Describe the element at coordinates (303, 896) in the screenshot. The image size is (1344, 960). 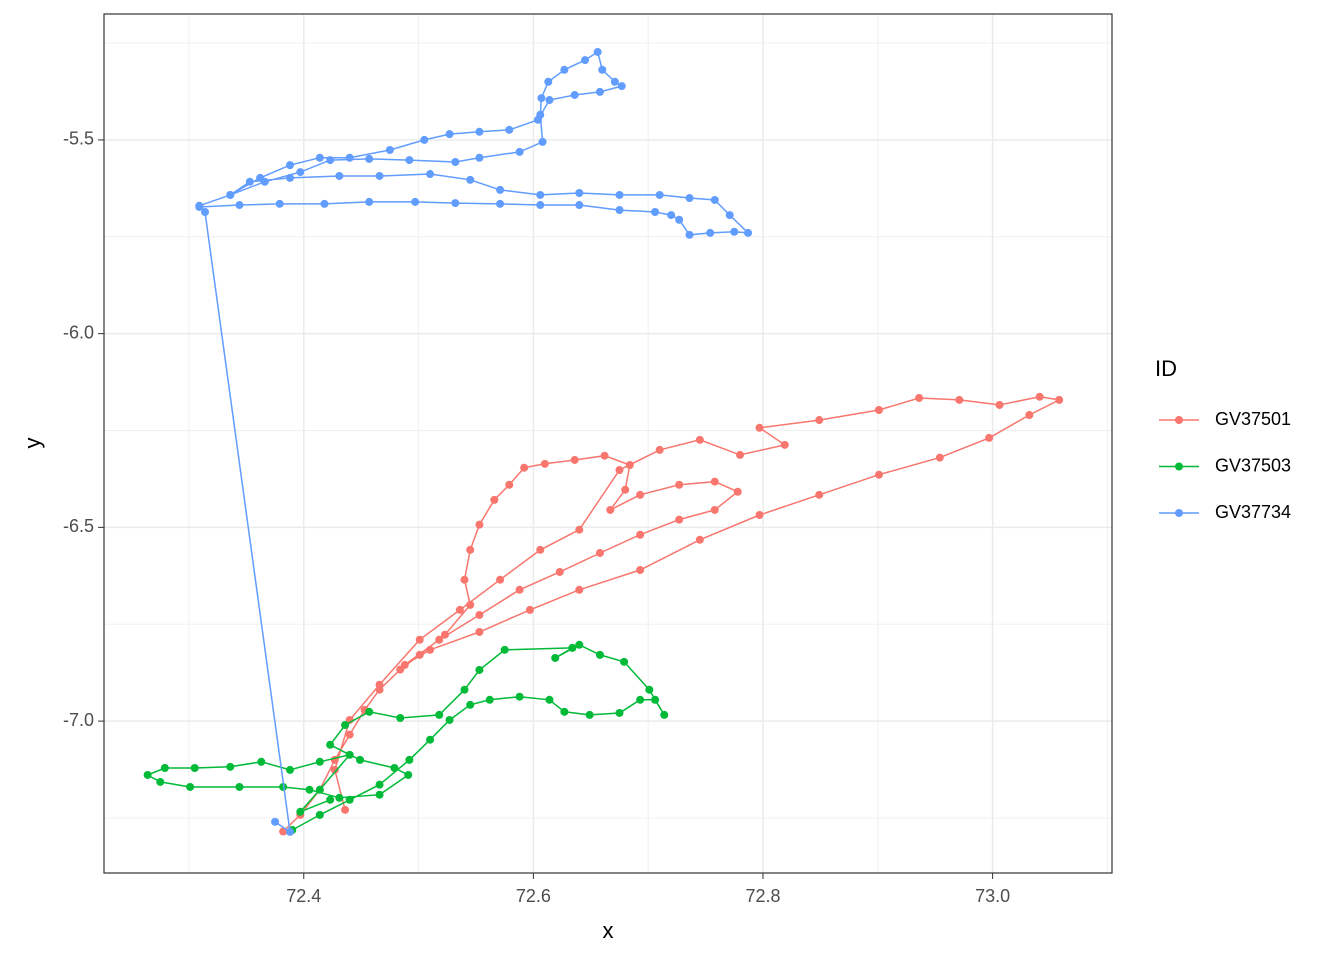
I see `x-tick-label: 72.4` at that location.